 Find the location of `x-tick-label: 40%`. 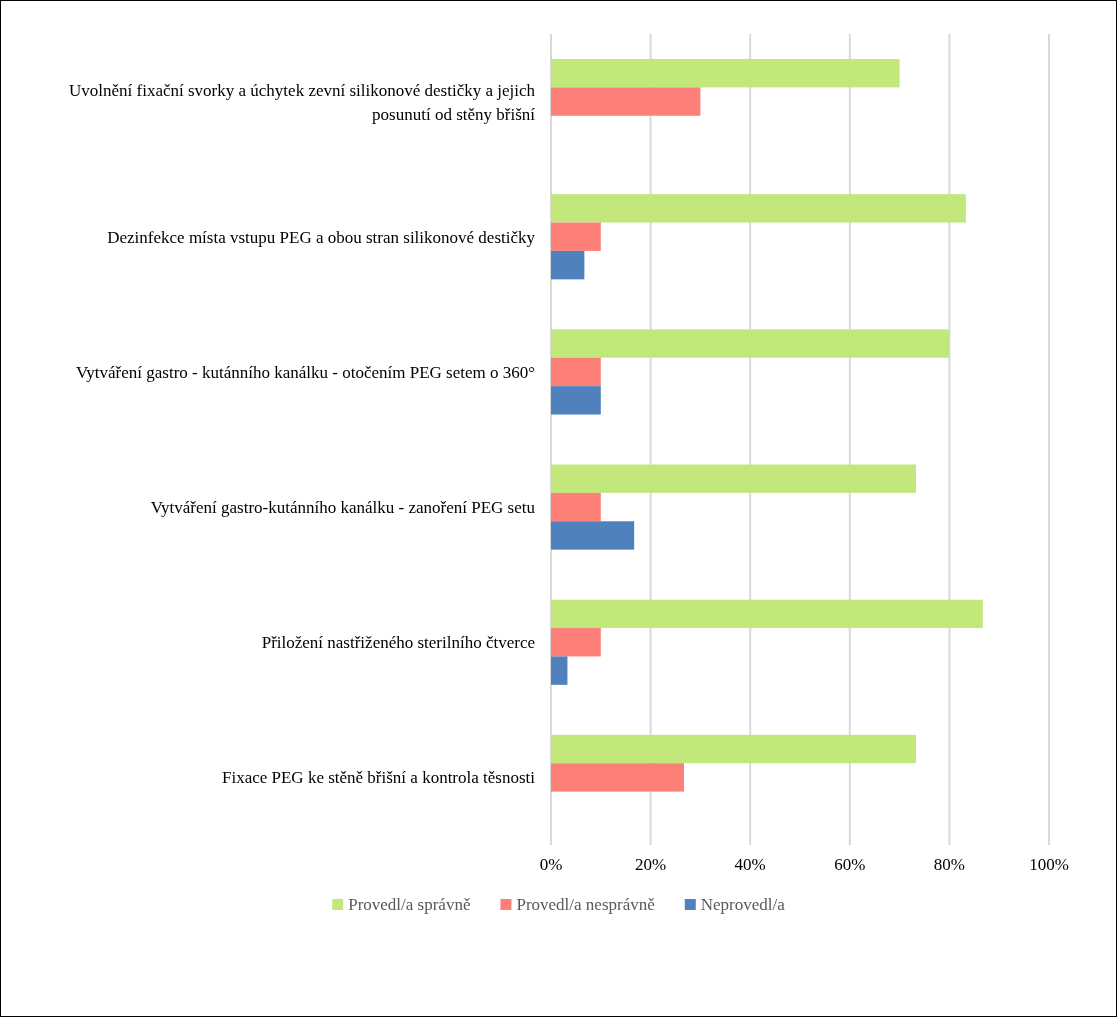

x-tick-label: 40% is located at coordinates (750, 864).